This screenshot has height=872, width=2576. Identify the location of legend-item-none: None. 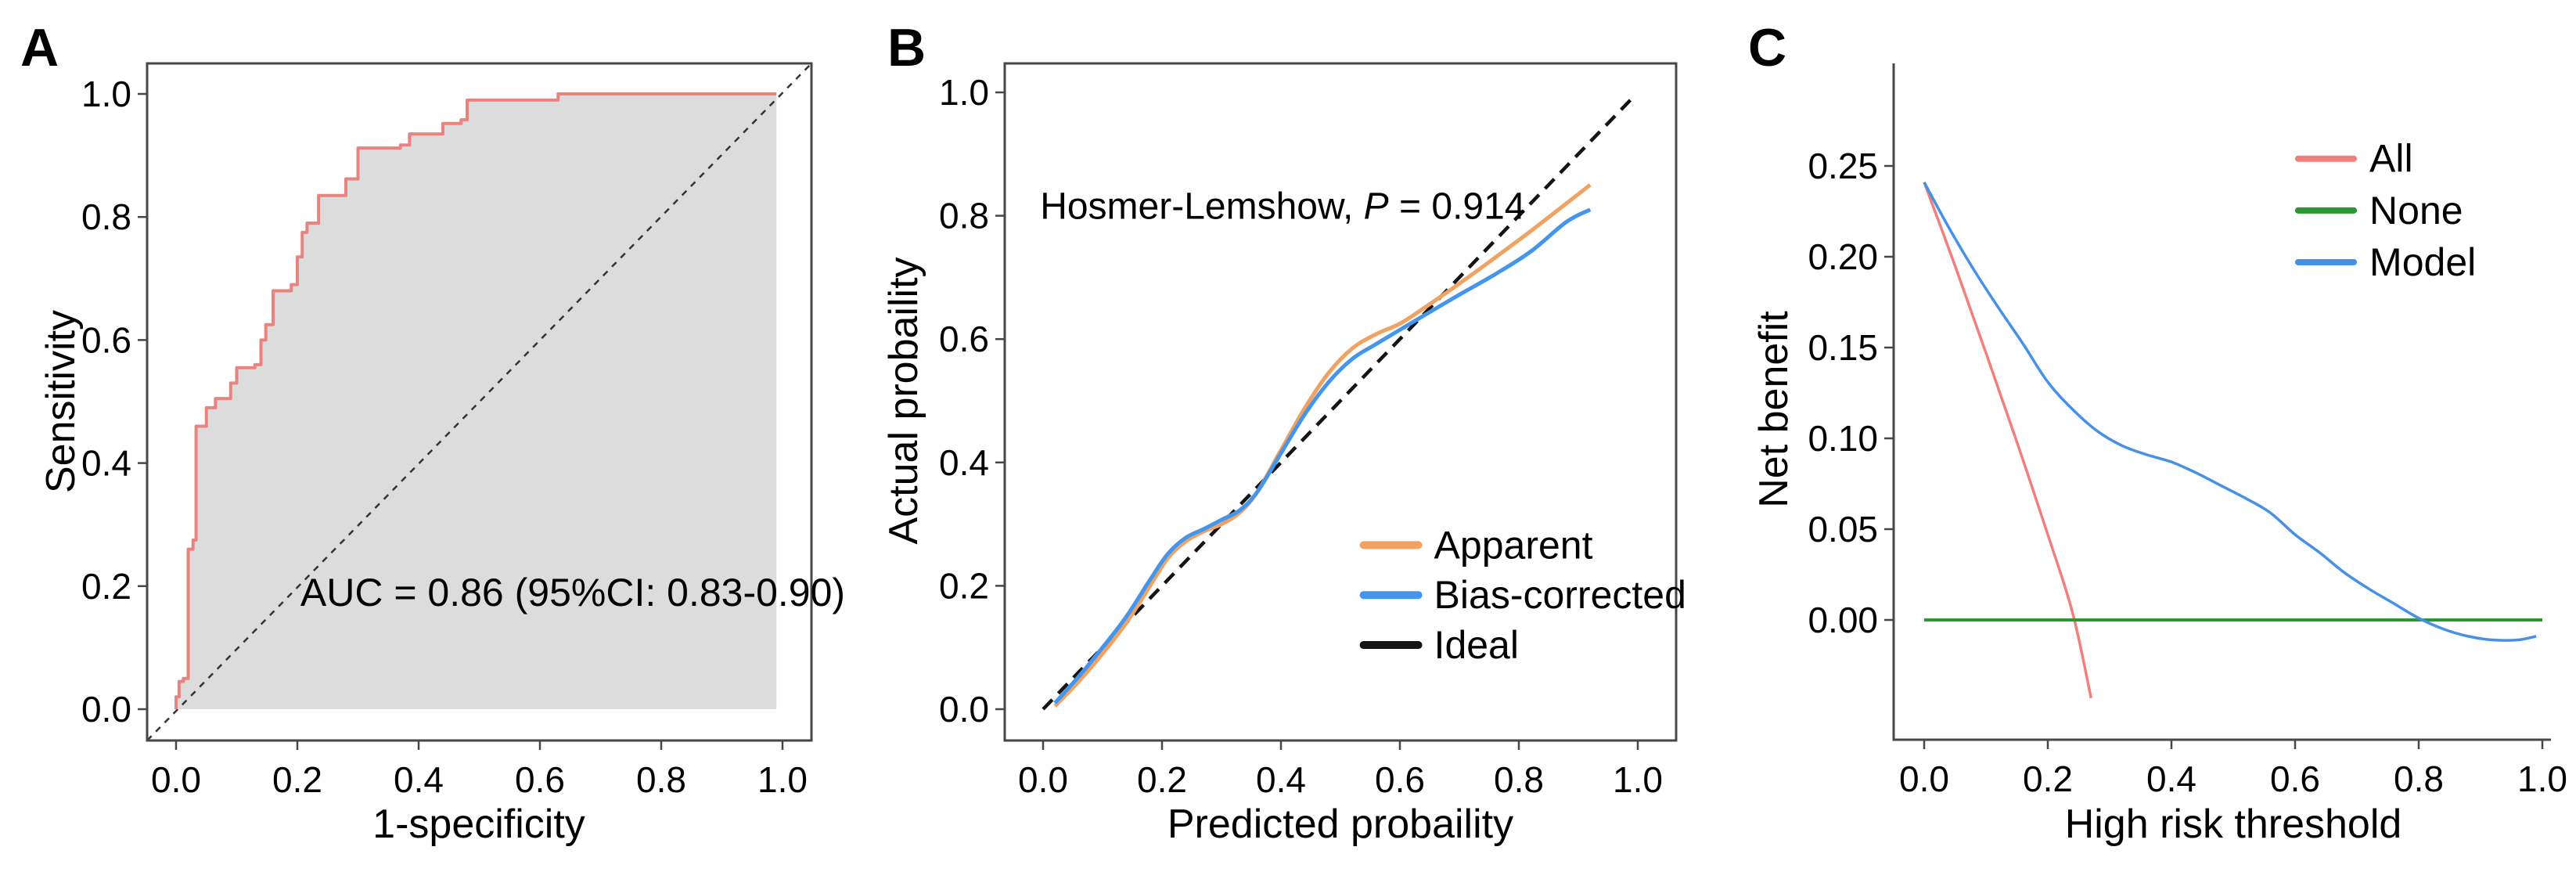
(2378, 210).